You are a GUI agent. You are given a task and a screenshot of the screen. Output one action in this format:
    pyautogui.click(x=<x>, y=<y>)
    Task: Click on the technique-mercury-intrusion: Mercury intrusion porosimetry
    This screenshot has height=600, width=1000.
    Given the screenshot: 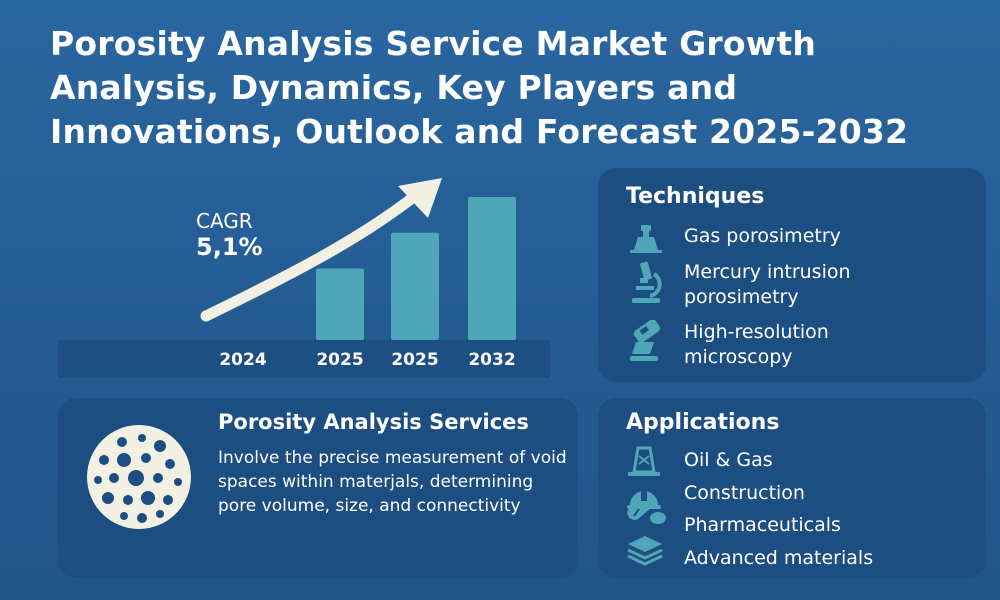 What is the action you would take?
    pyautogui.click(x=767, y=285)
    